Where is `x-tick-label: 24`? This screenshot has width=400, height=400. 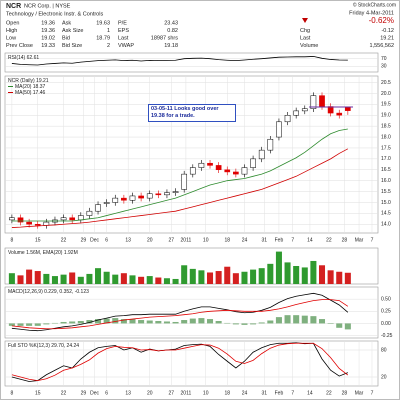 x-tick-label: 24 is located at coordinates (245, 240).